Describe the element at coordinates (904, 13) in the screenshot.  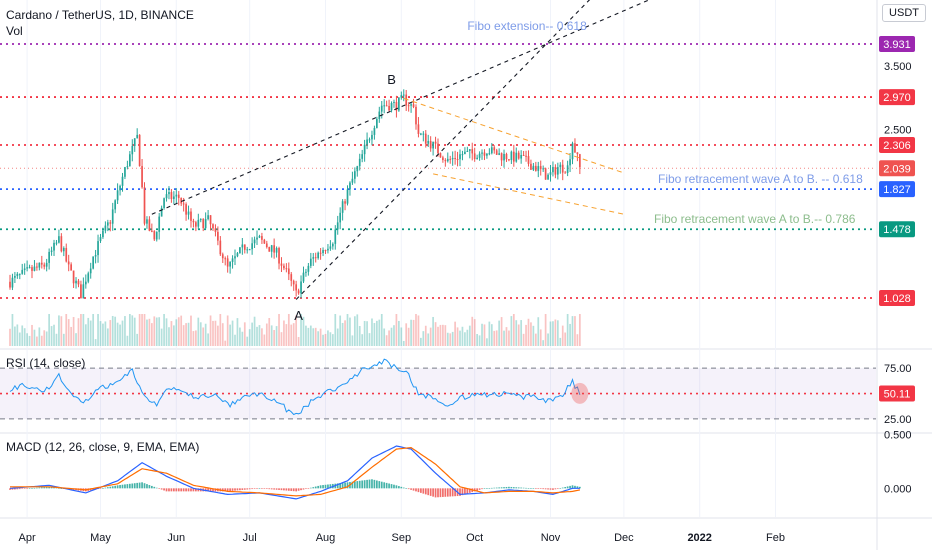
I see `currency-button: USDT` at that location.